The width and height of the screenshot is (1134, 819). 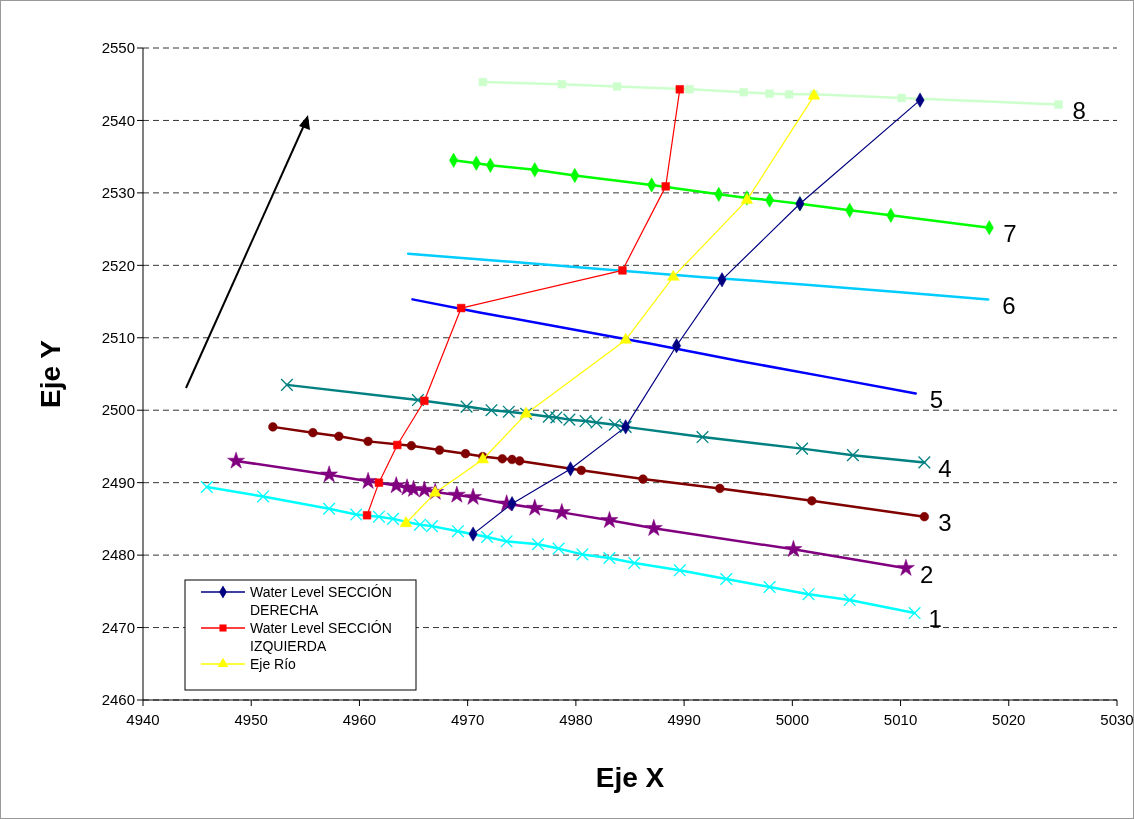 I want to click on x-tick-label: 4970, so click(x=467, y=719).